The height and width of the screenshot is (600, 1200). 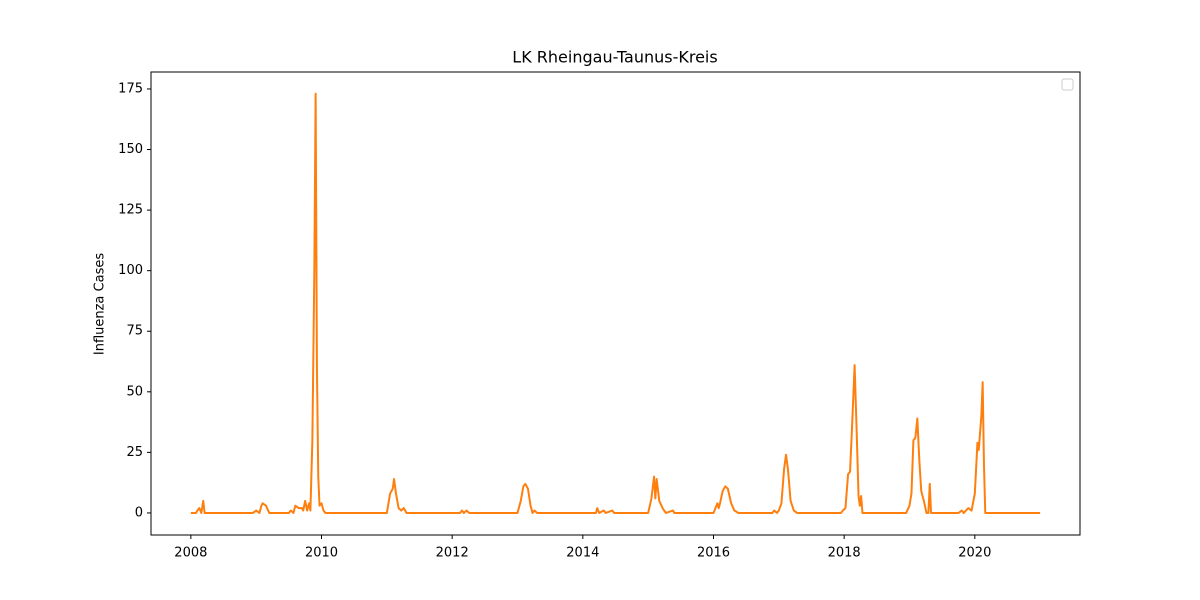 What do you see at coordinates (614, 57) in the screenshot?
I see `chart-title: LK Rheingau-Taunus-Kreis` at bounding box center [614, 57].